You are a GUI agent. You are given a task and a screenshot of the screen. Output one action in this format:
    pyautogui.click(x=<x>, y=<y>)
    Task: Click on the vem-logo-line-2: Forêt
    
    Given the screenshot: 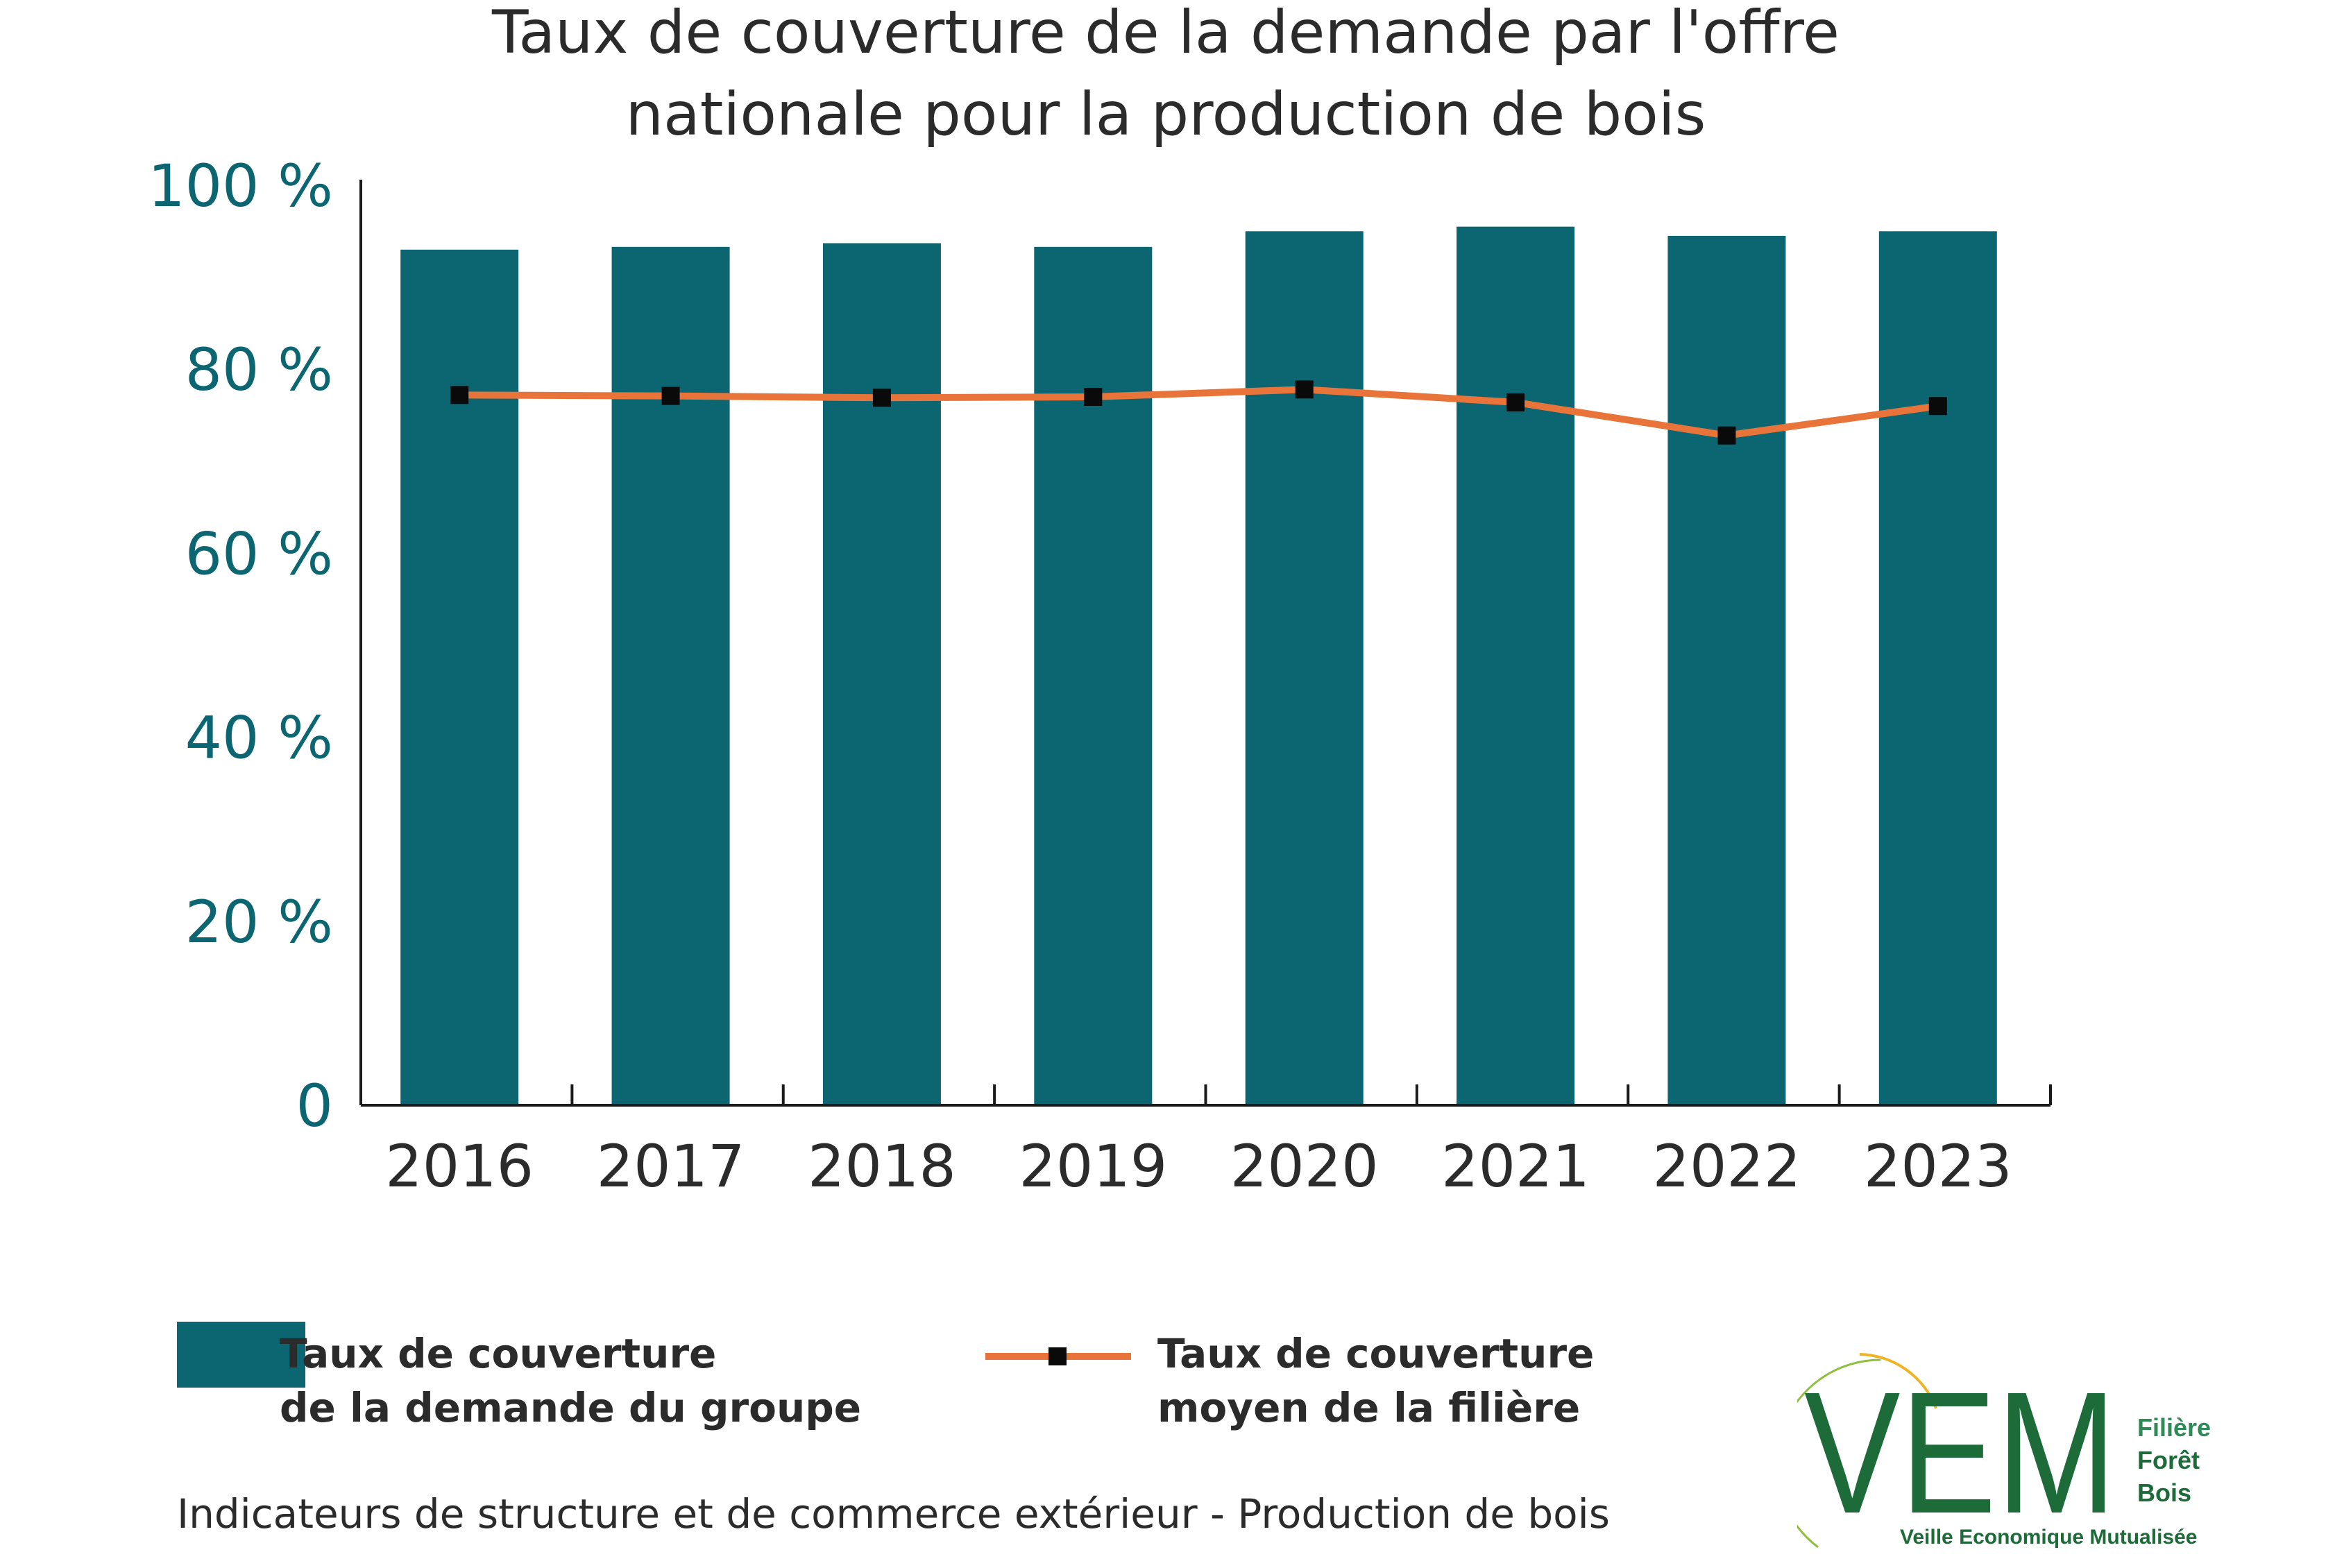 What is the action you would take?
    pyautogui.click(x=2168, y=1460)
    